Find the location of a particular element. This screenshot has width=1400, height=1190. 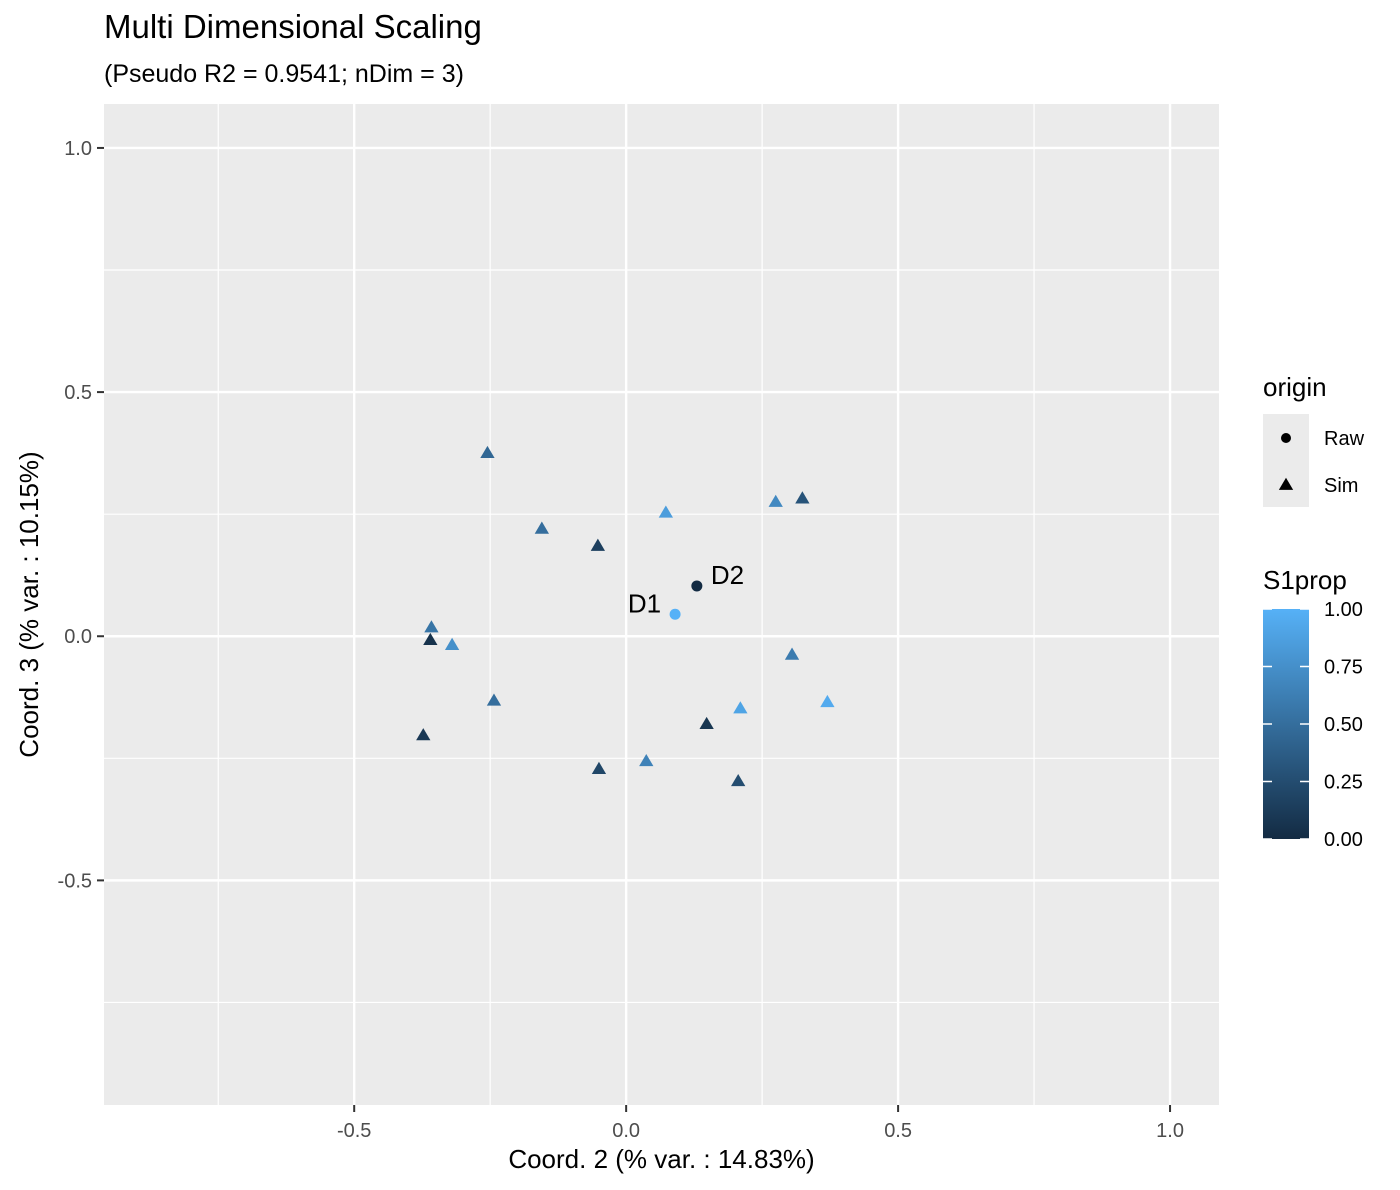

circle-legend-key is located at coordinates (1286, 438).